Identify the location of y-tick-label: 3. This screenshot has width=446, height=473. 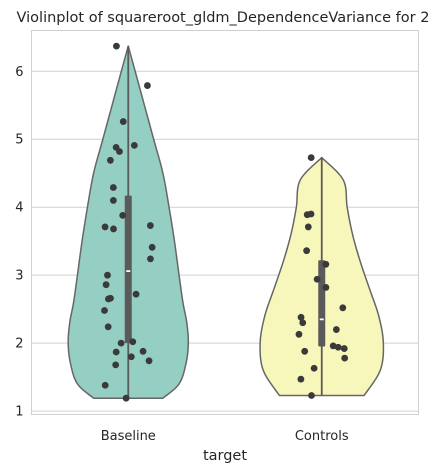
(19, 276).